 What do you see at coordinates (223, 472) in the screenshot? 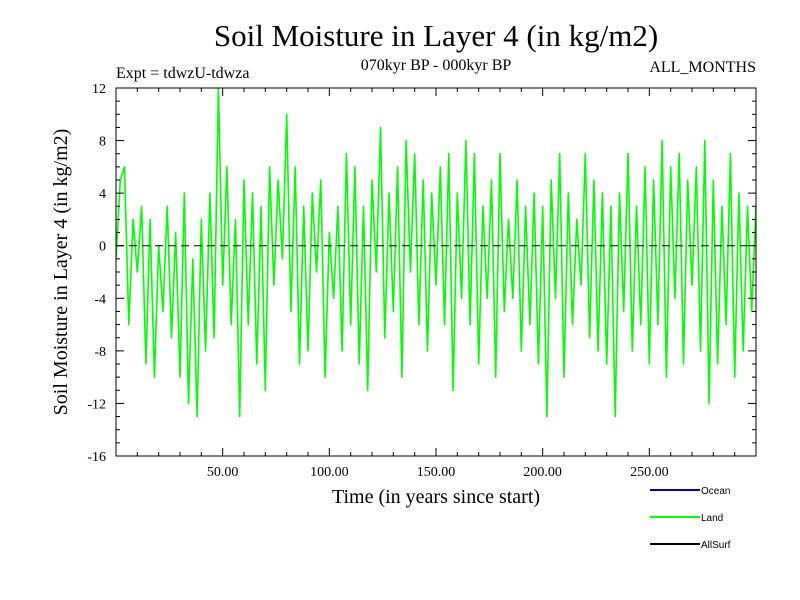
I see `x-tick-label: 50.00` at bounding box center [223, 472].